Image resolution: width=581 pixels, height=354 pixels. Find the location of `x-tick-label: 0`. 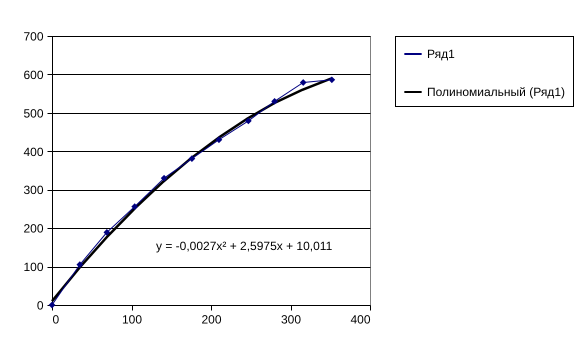

x-tick-label: 0 is located at coordinates (56, 319).